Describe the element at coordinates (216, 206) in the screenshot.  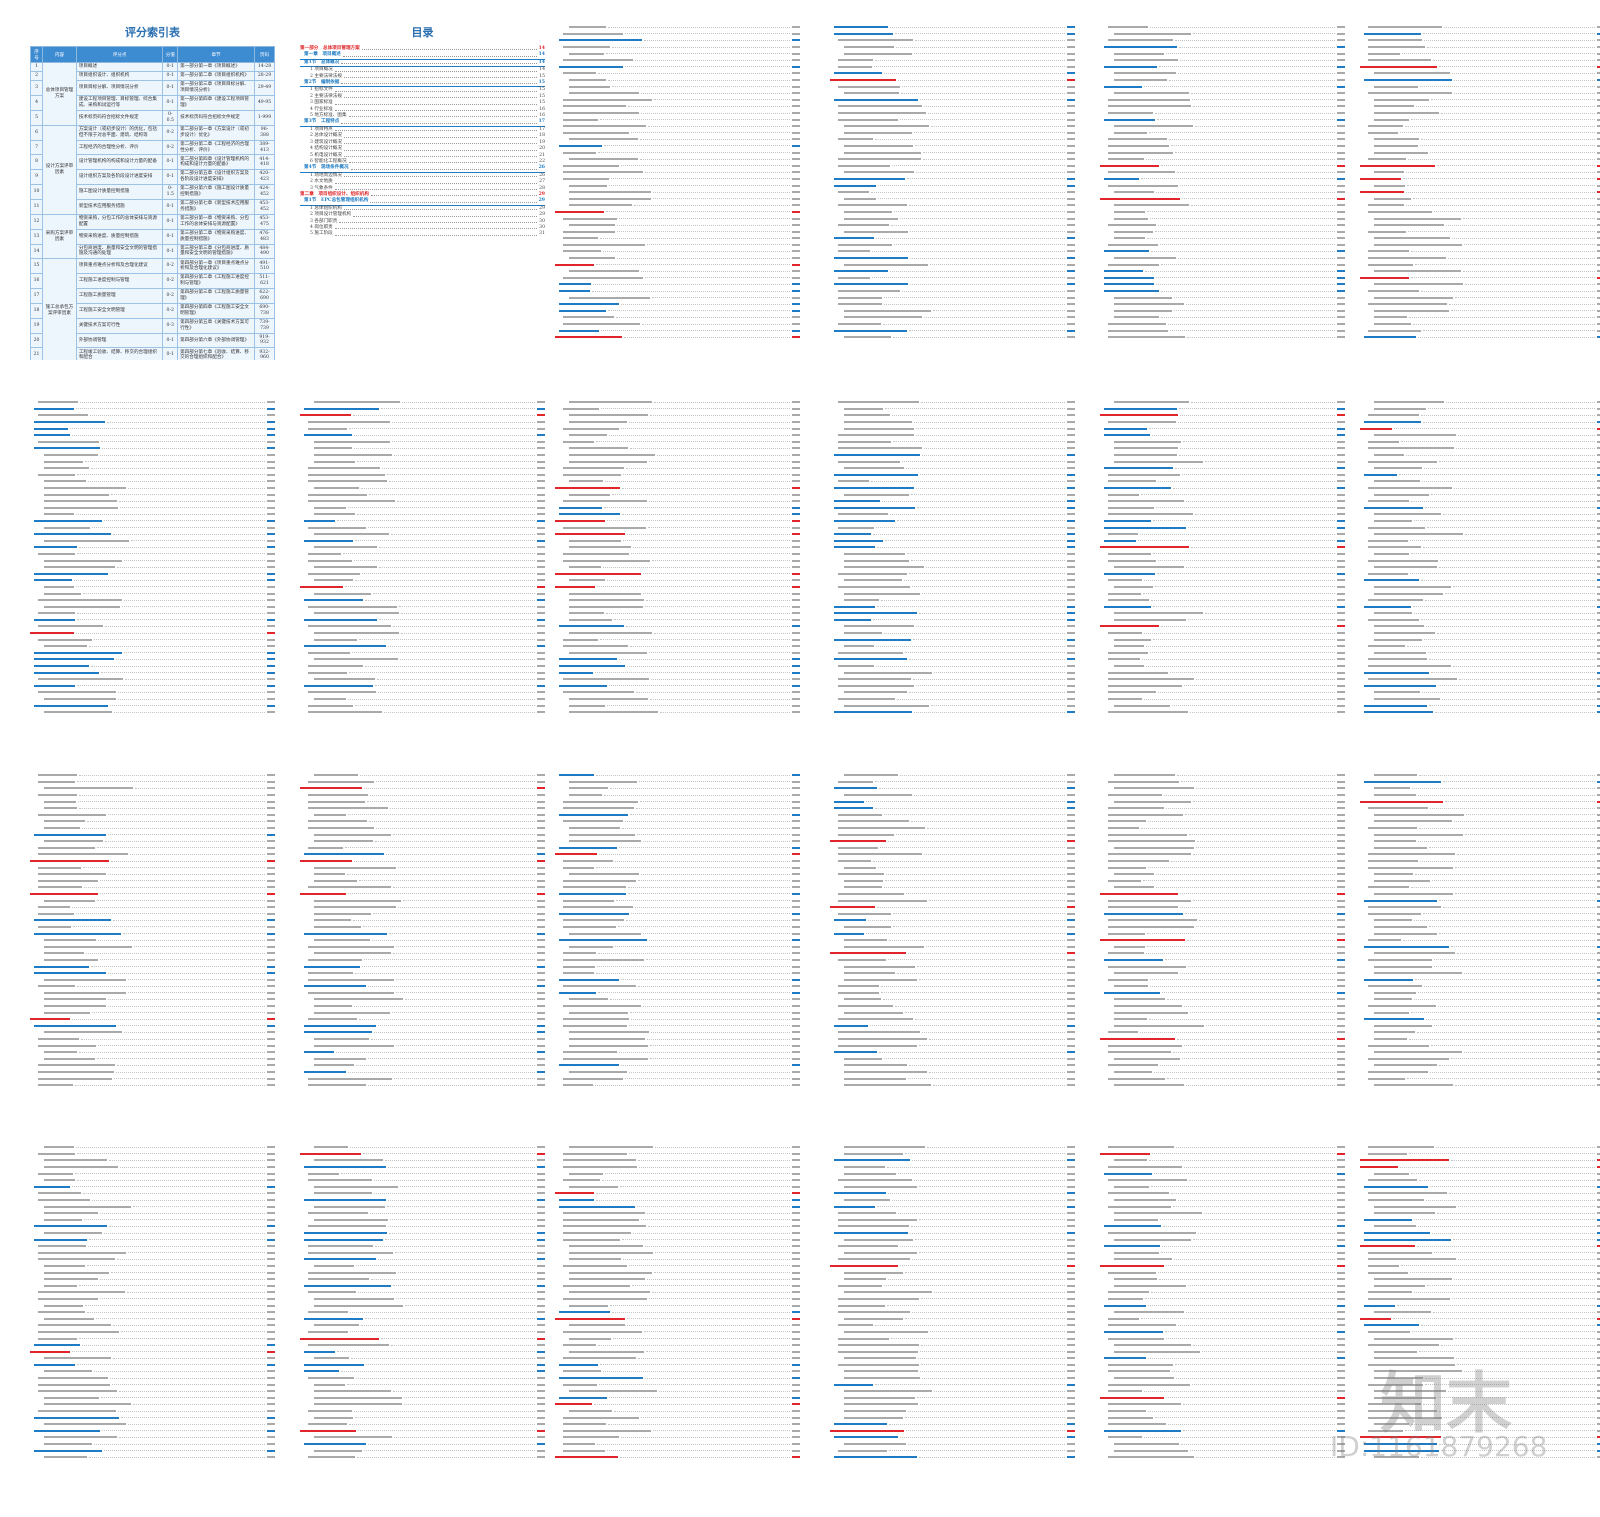
I see `cell-chapter: 第二部分第七章《新型技术应用服务措施》` at that location.